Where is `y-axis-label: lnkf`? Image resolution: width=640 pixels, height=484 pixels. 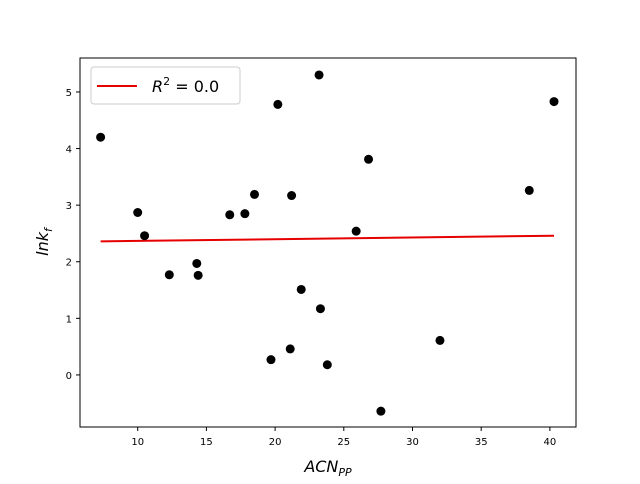
y-axis-label: lnkf is located at coordinates (44, 241).